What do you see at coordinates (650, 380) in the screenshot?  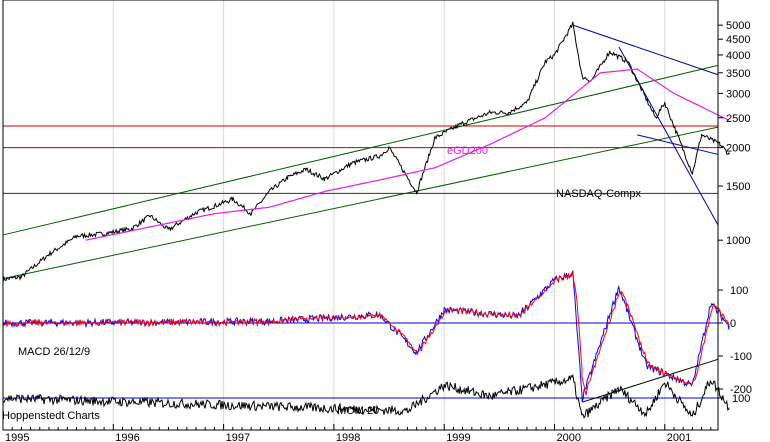 I see `macd-trend-line` at bounding box center [650, 380].